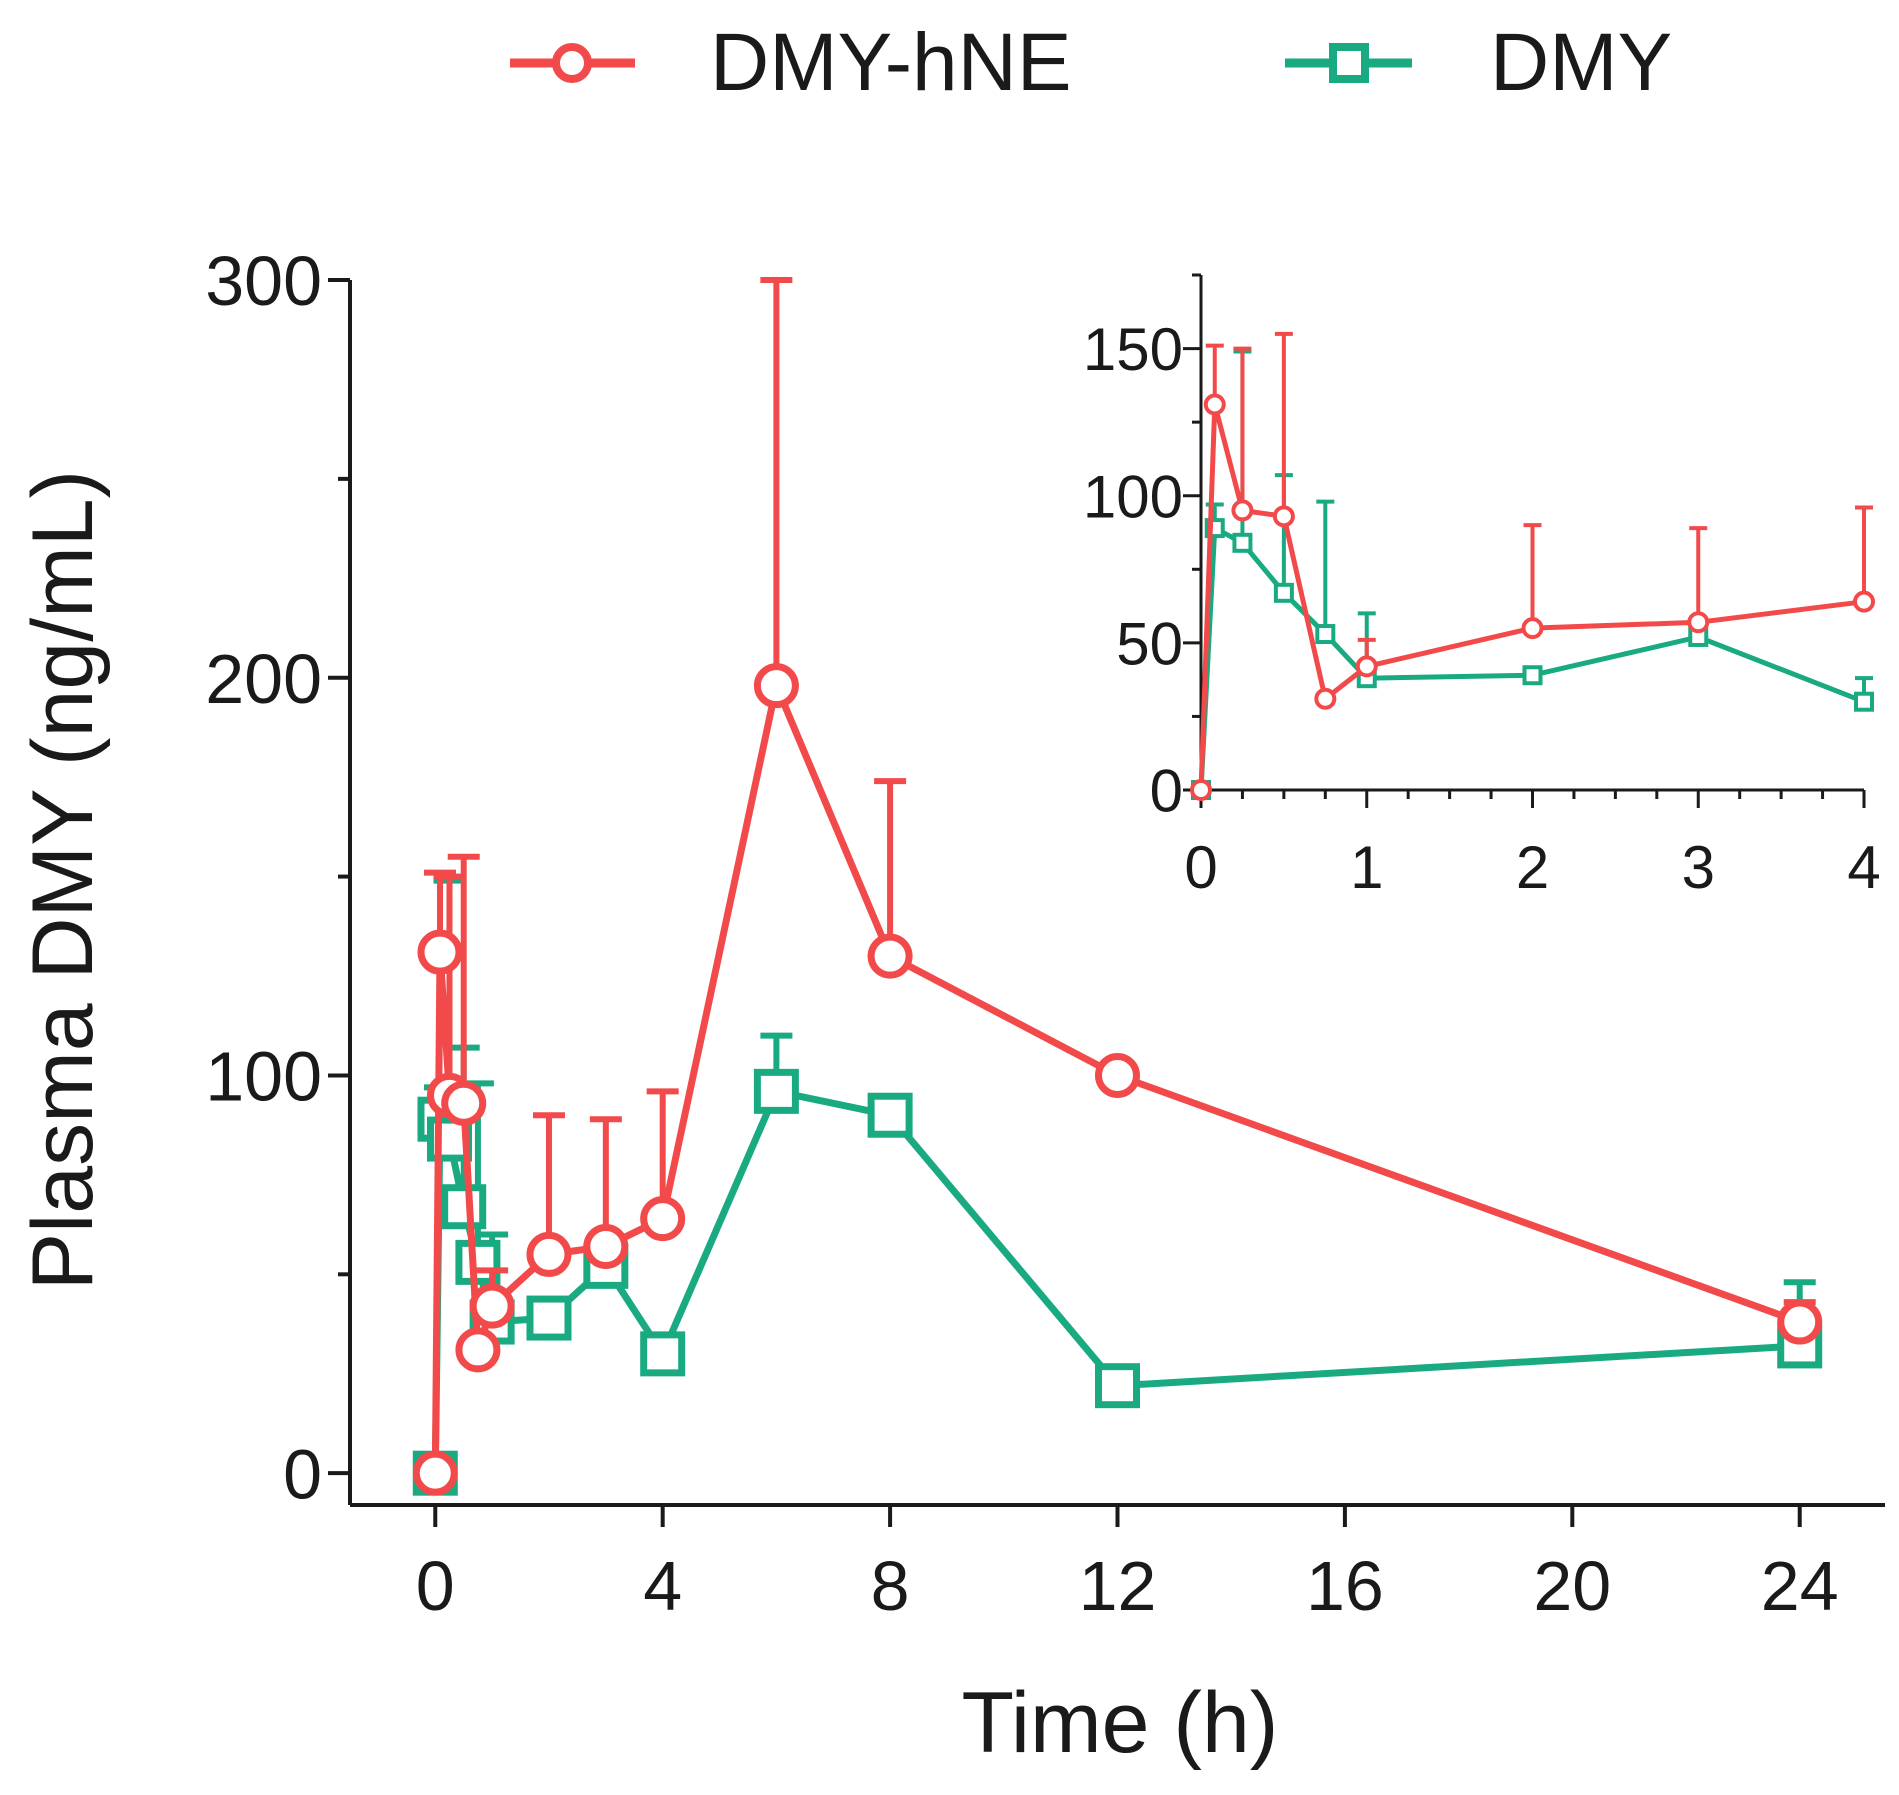 The width and height of the screenshot is (1899, 1795). I want to click on inset-axes: 0 50 100 150 0 1 2 3 4, so click(1482, 587).